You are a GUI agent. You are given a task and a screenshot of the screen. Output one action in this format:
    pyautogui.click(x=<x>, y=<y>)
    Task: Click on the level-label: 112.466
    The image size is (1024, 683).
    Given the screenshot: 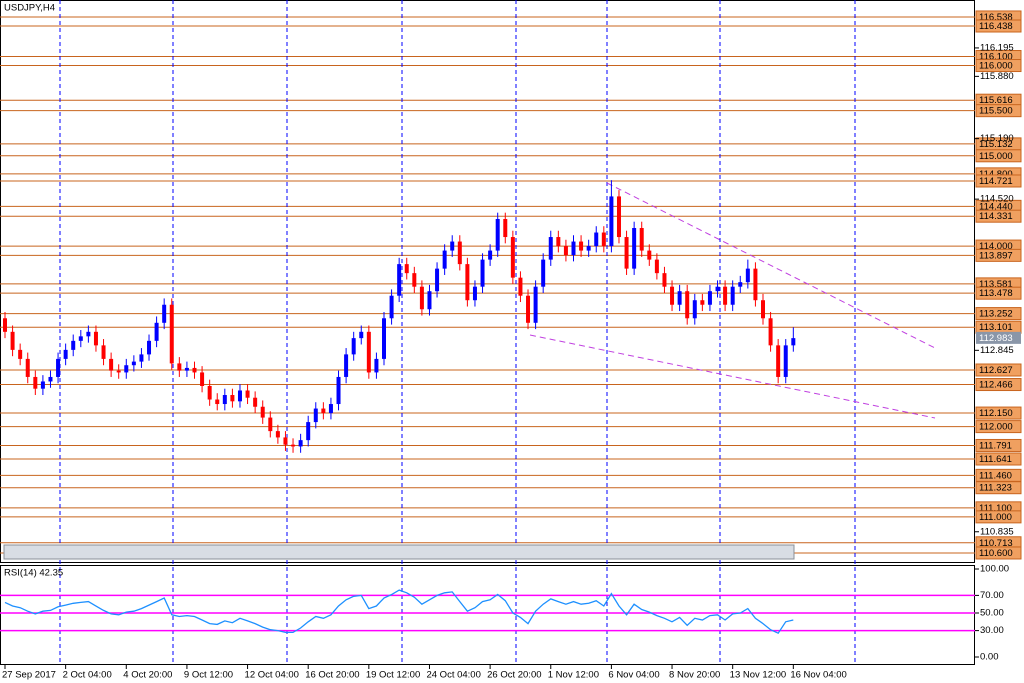 What is the action you would take?
    pyautogui.click(x=996, y=385)
    